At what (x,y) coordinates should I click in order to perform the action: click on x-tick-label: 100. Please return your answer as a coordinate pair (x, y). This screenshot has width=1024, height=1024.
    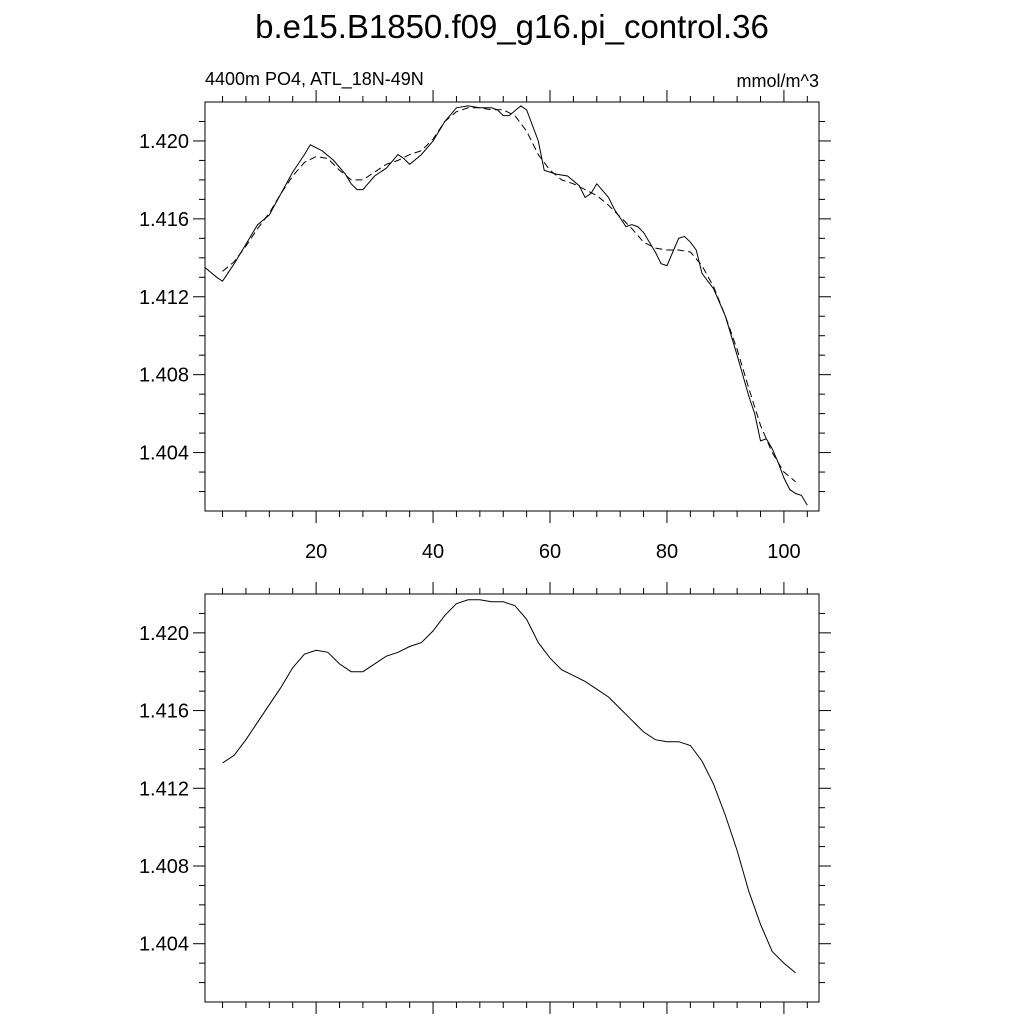
    Looking at the image, I should click on (783, 552).